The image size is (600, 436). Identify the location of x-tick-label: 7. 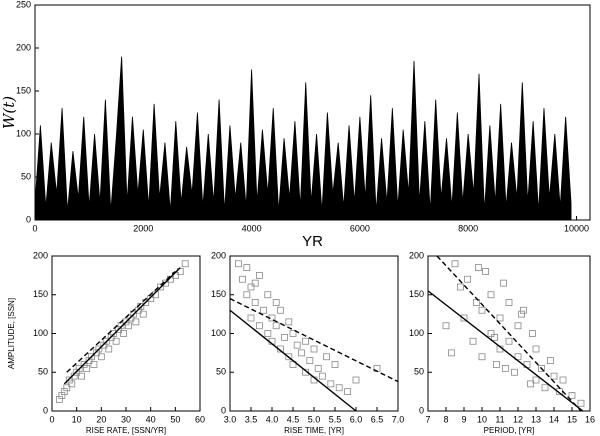
(427, 419).